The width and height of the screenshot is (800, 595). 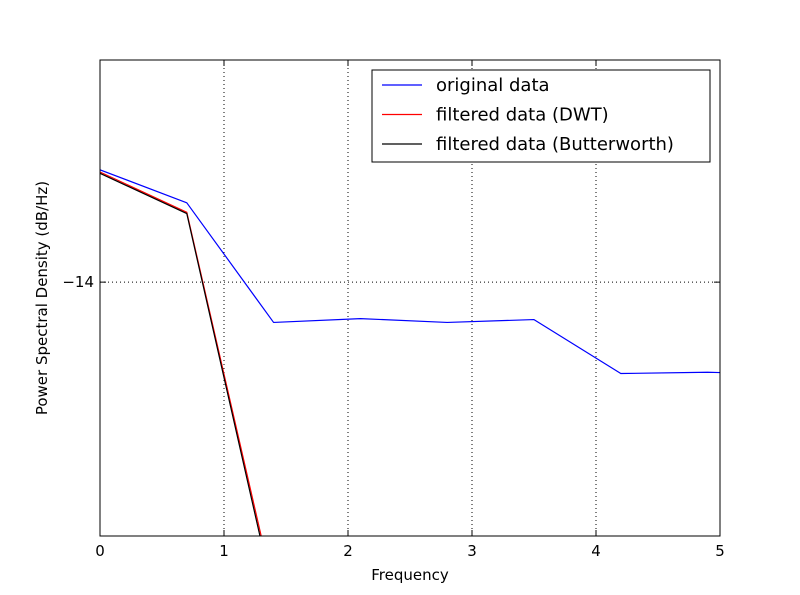 What do you see at coordinates (410, 575) in the screenshot?
I see `x-axis-label: Frequency` at bounding box center [410, 575].